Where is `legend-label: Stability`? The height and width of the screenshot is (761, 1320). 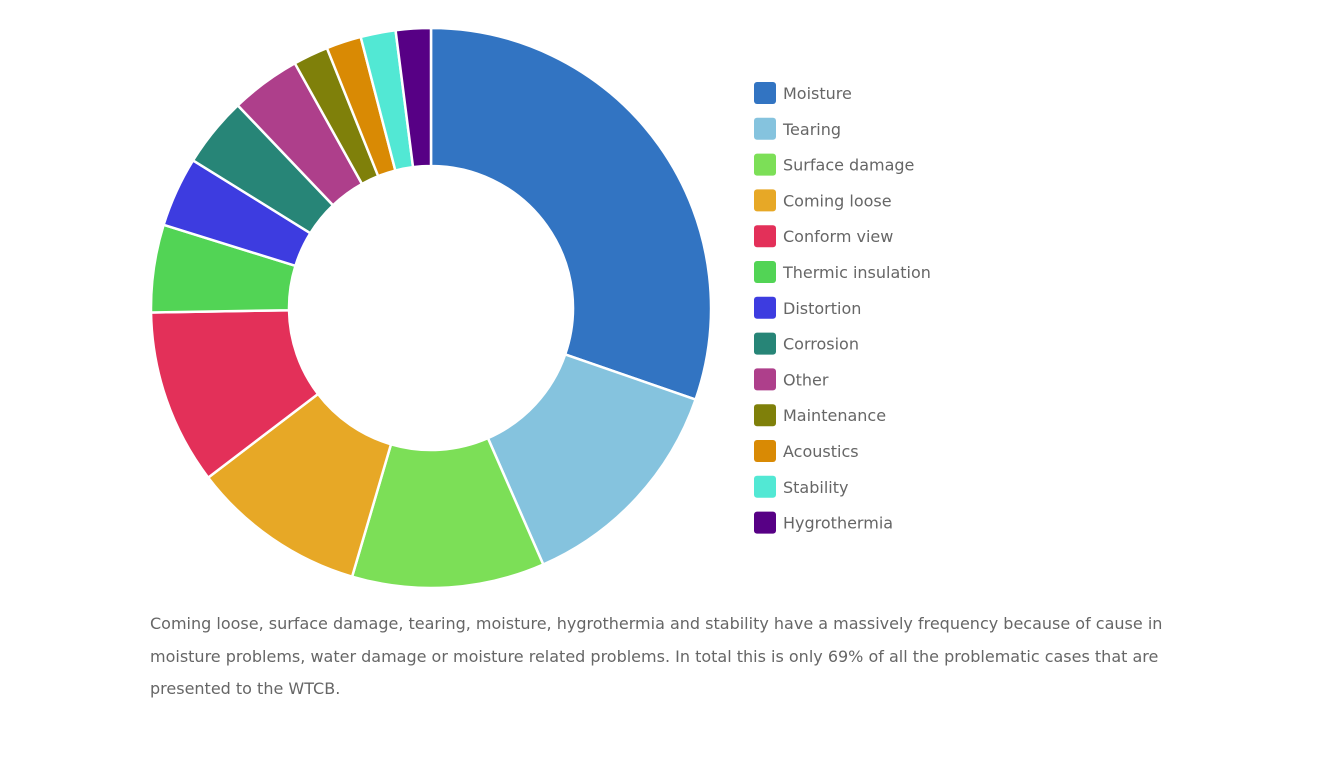
legend-label: Stability is located at coordinates (815, 487).